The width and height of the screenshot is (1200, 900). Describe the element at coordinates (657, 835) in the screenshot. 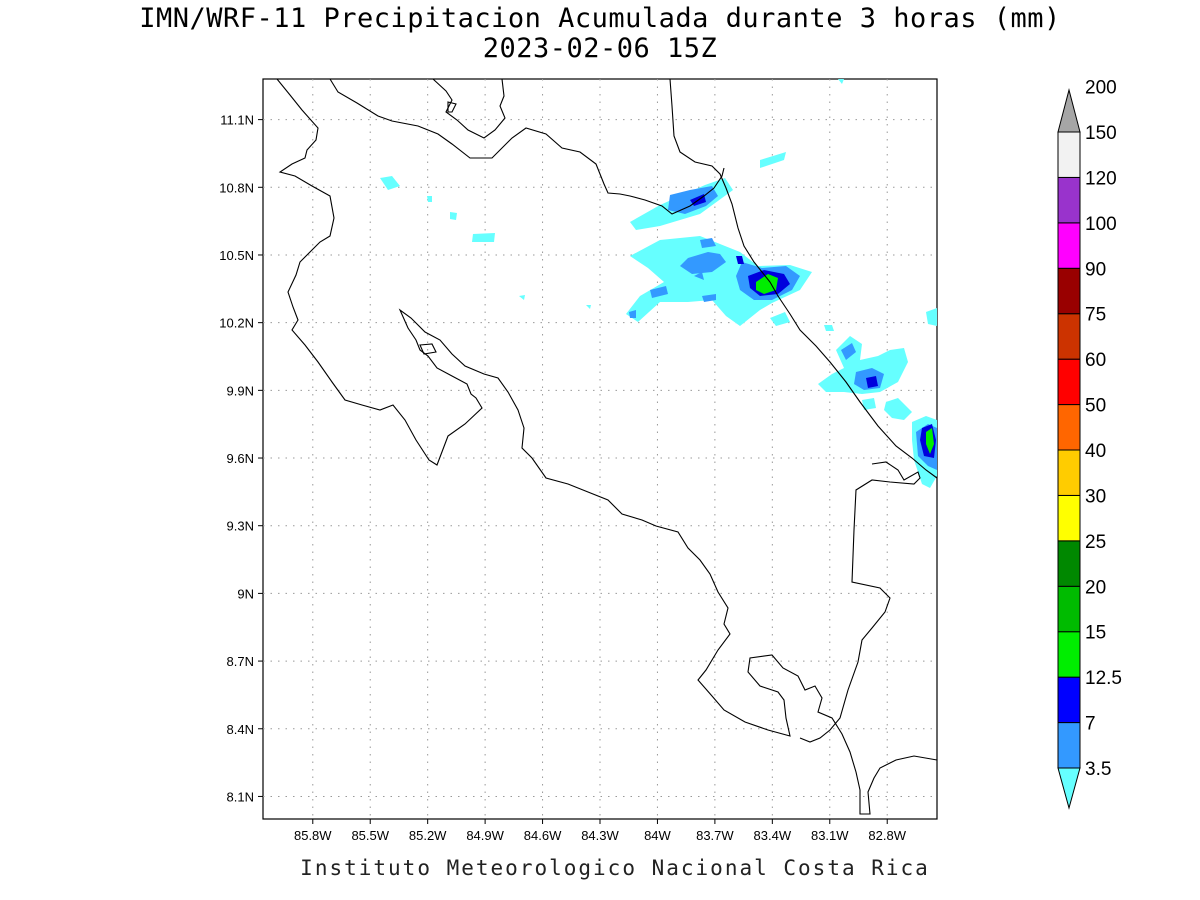

I see `lon-tick-label: 84W` at that location.